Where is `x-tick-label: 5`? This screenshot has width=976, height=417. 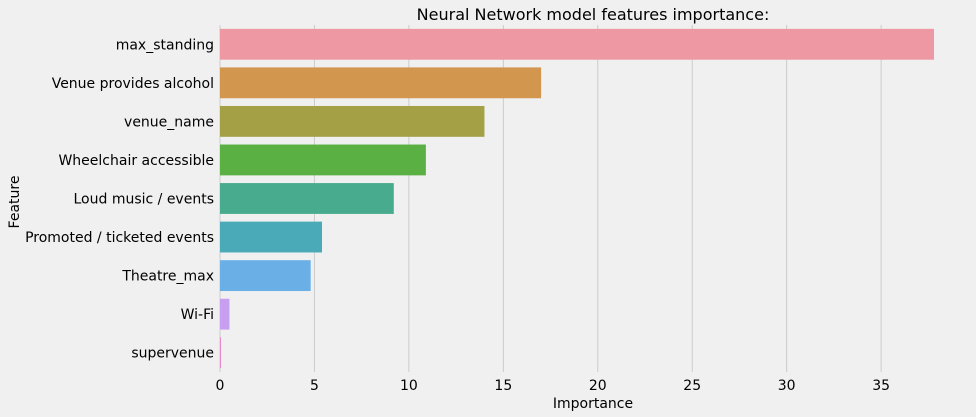
x-tick-label: 5 is located at coordinates (314, 386).